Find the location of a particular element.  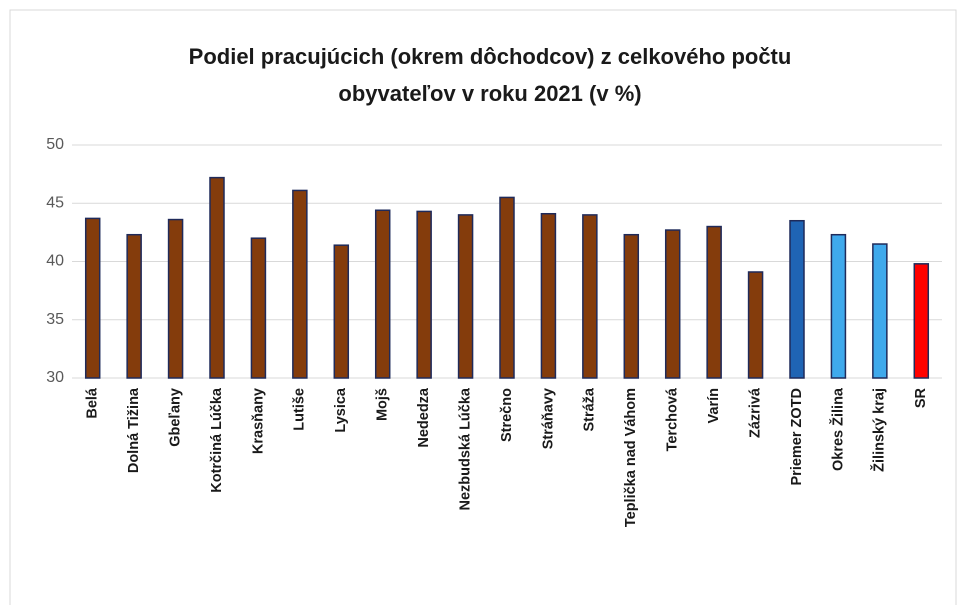

x-tick-label: Kotrčiná Lúčka is located at coordinates (217, 440).